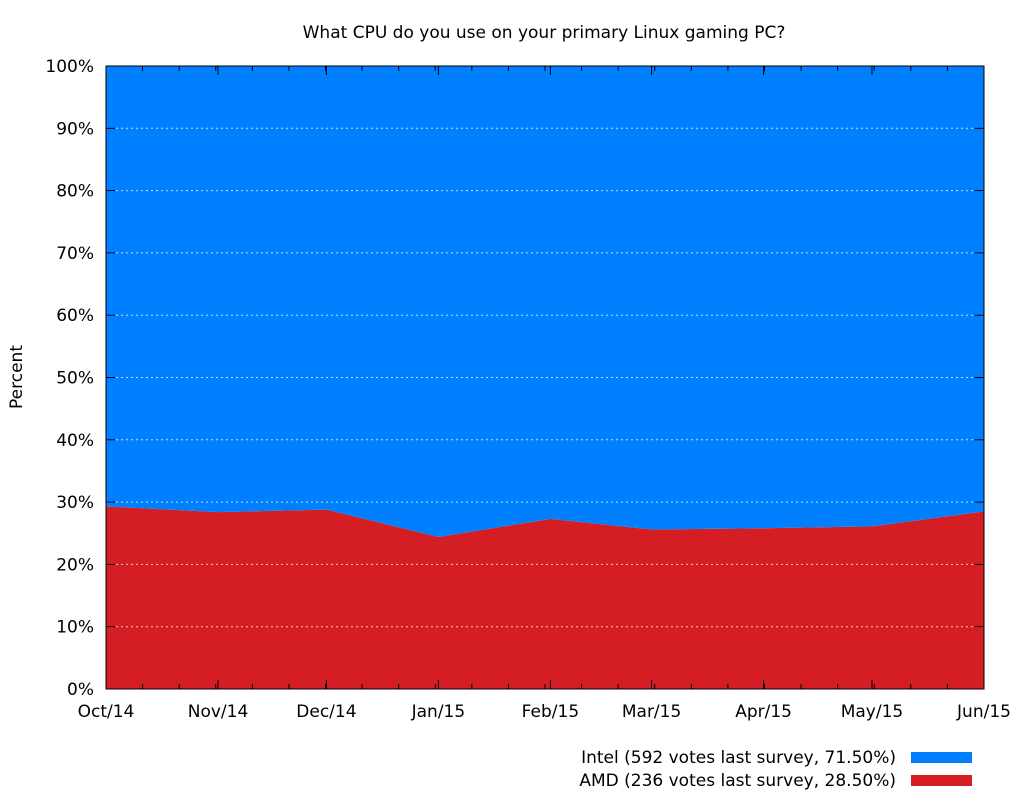 This screenshot has height=800, width=1024. I want to click on y-tick-label: 100%, so click(69, 67).